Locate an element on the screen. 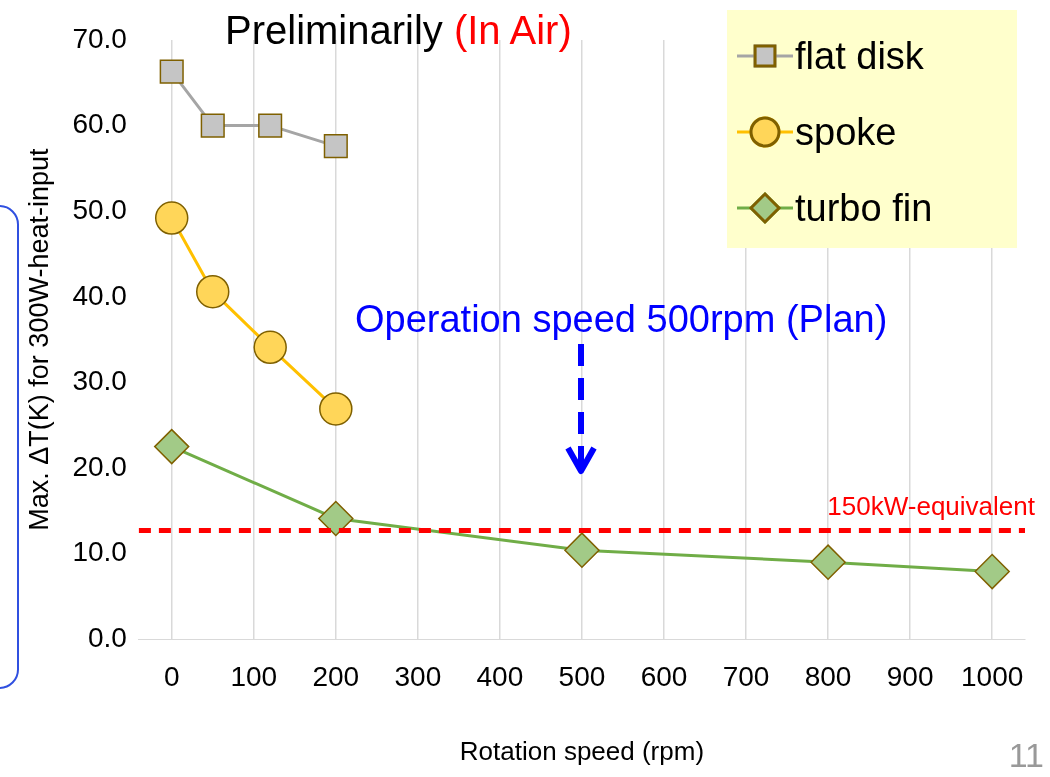 The image size is (1050, 777). text: 11 is located at coordinates (1026, 755).